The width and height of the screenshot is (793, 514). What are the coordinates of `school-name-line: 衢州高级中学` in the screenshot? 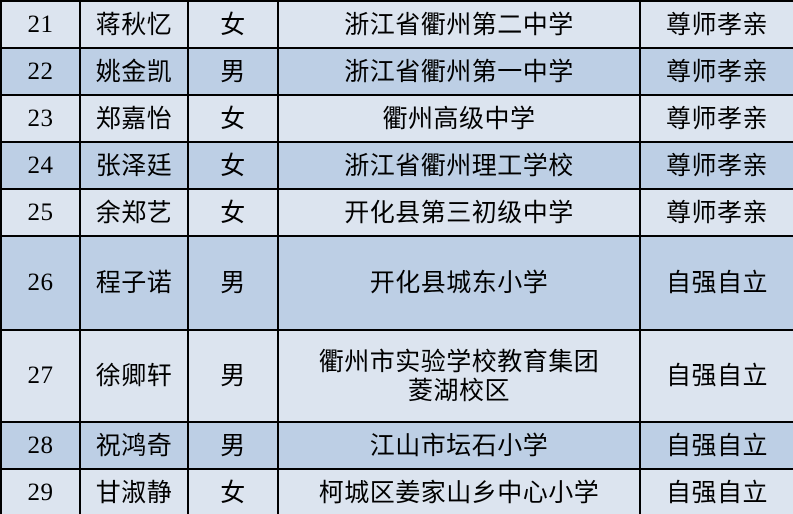 It's located at (459, 118).